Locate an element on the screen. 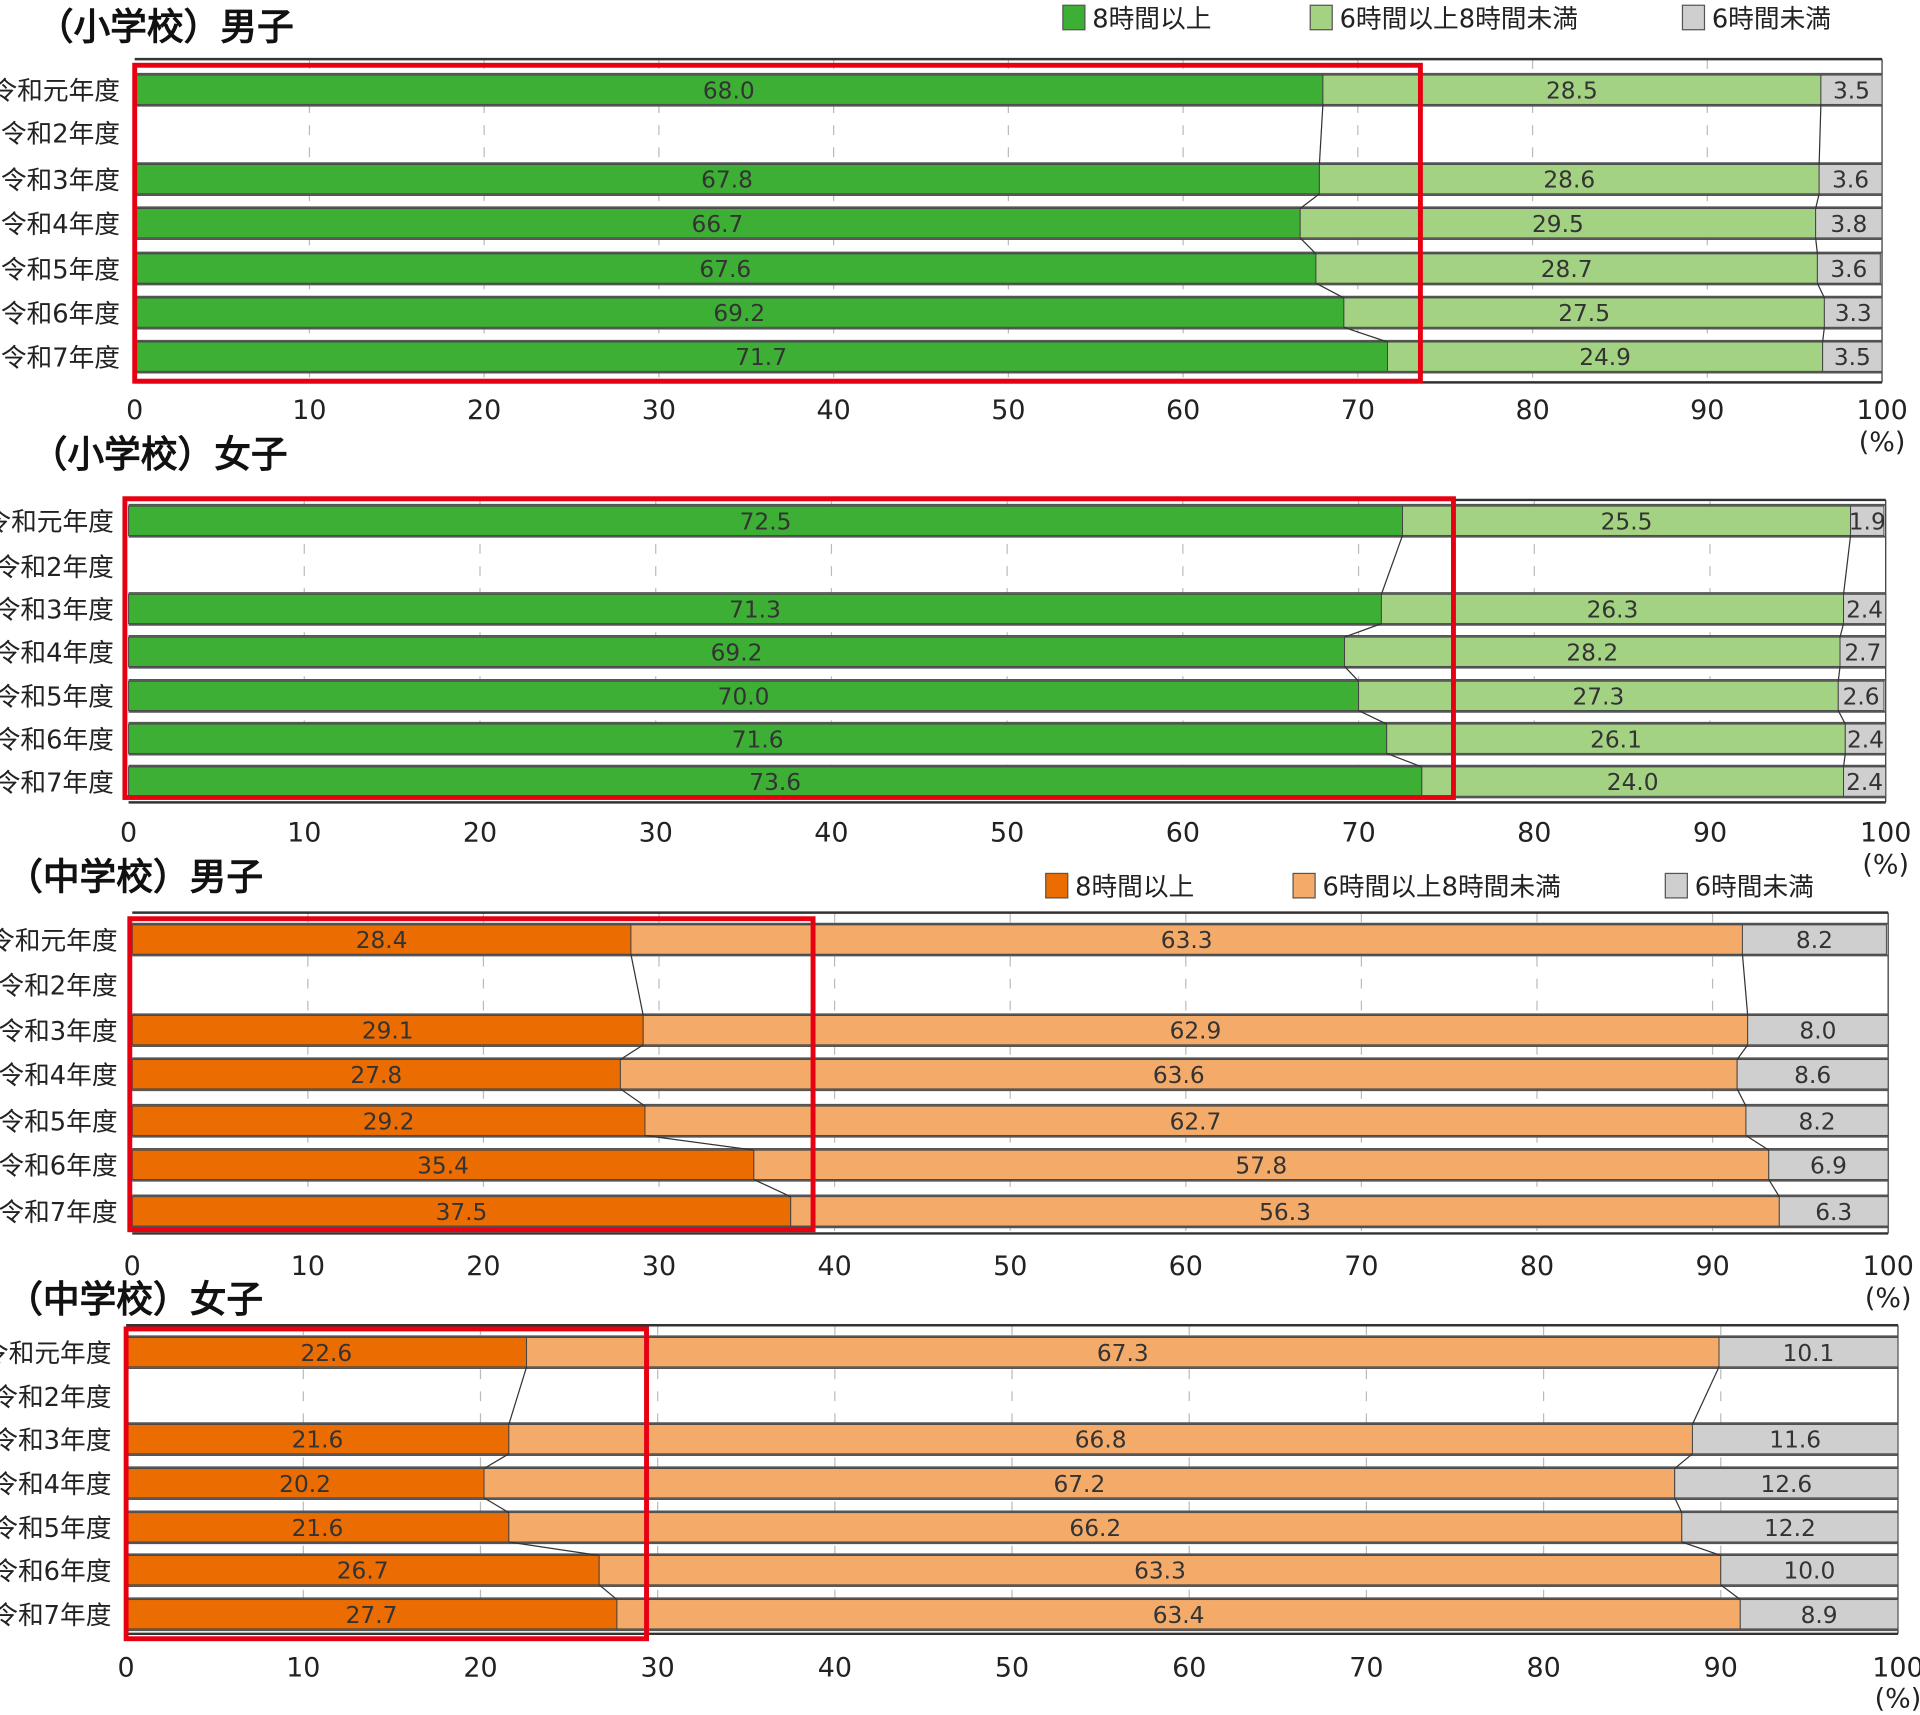  data-label: 56.3 is located at coordinates (1285, 1212).